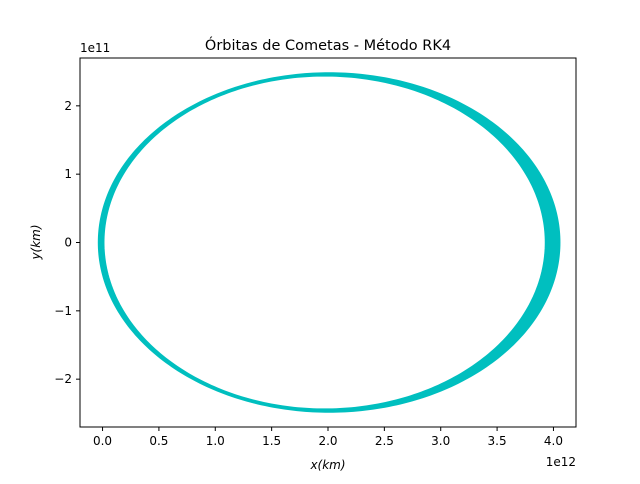  Describe the element at coordinates (327, 465) in the screenshot. I see `x-axis-label: x(km)` at that location.